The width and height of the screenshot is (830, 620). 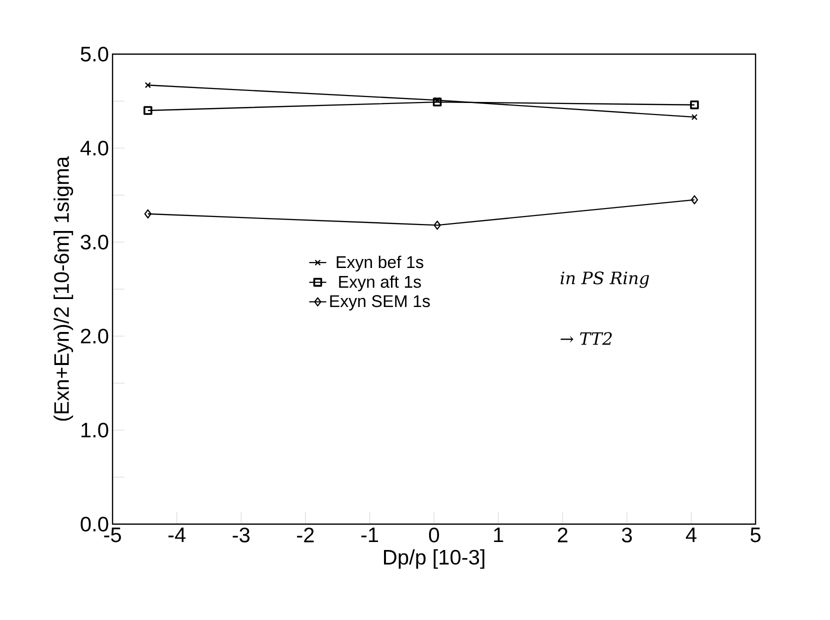 I want to click on y-tick-label: 2.0, so click(x=94, y=336).